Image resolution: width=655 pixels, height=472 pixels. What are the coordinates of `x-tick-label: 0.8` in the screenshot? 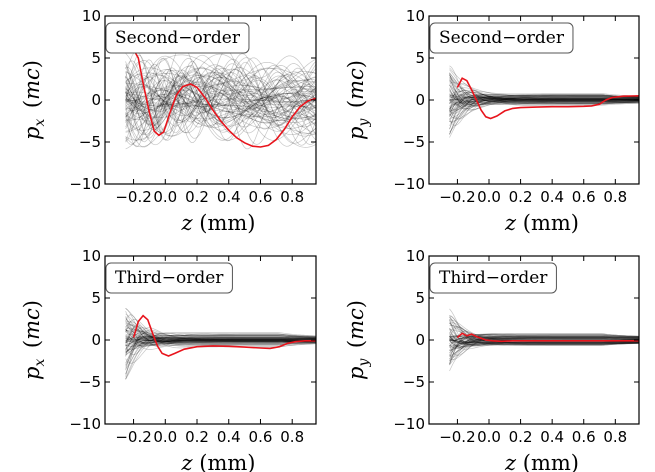 It's located at (615, 197).